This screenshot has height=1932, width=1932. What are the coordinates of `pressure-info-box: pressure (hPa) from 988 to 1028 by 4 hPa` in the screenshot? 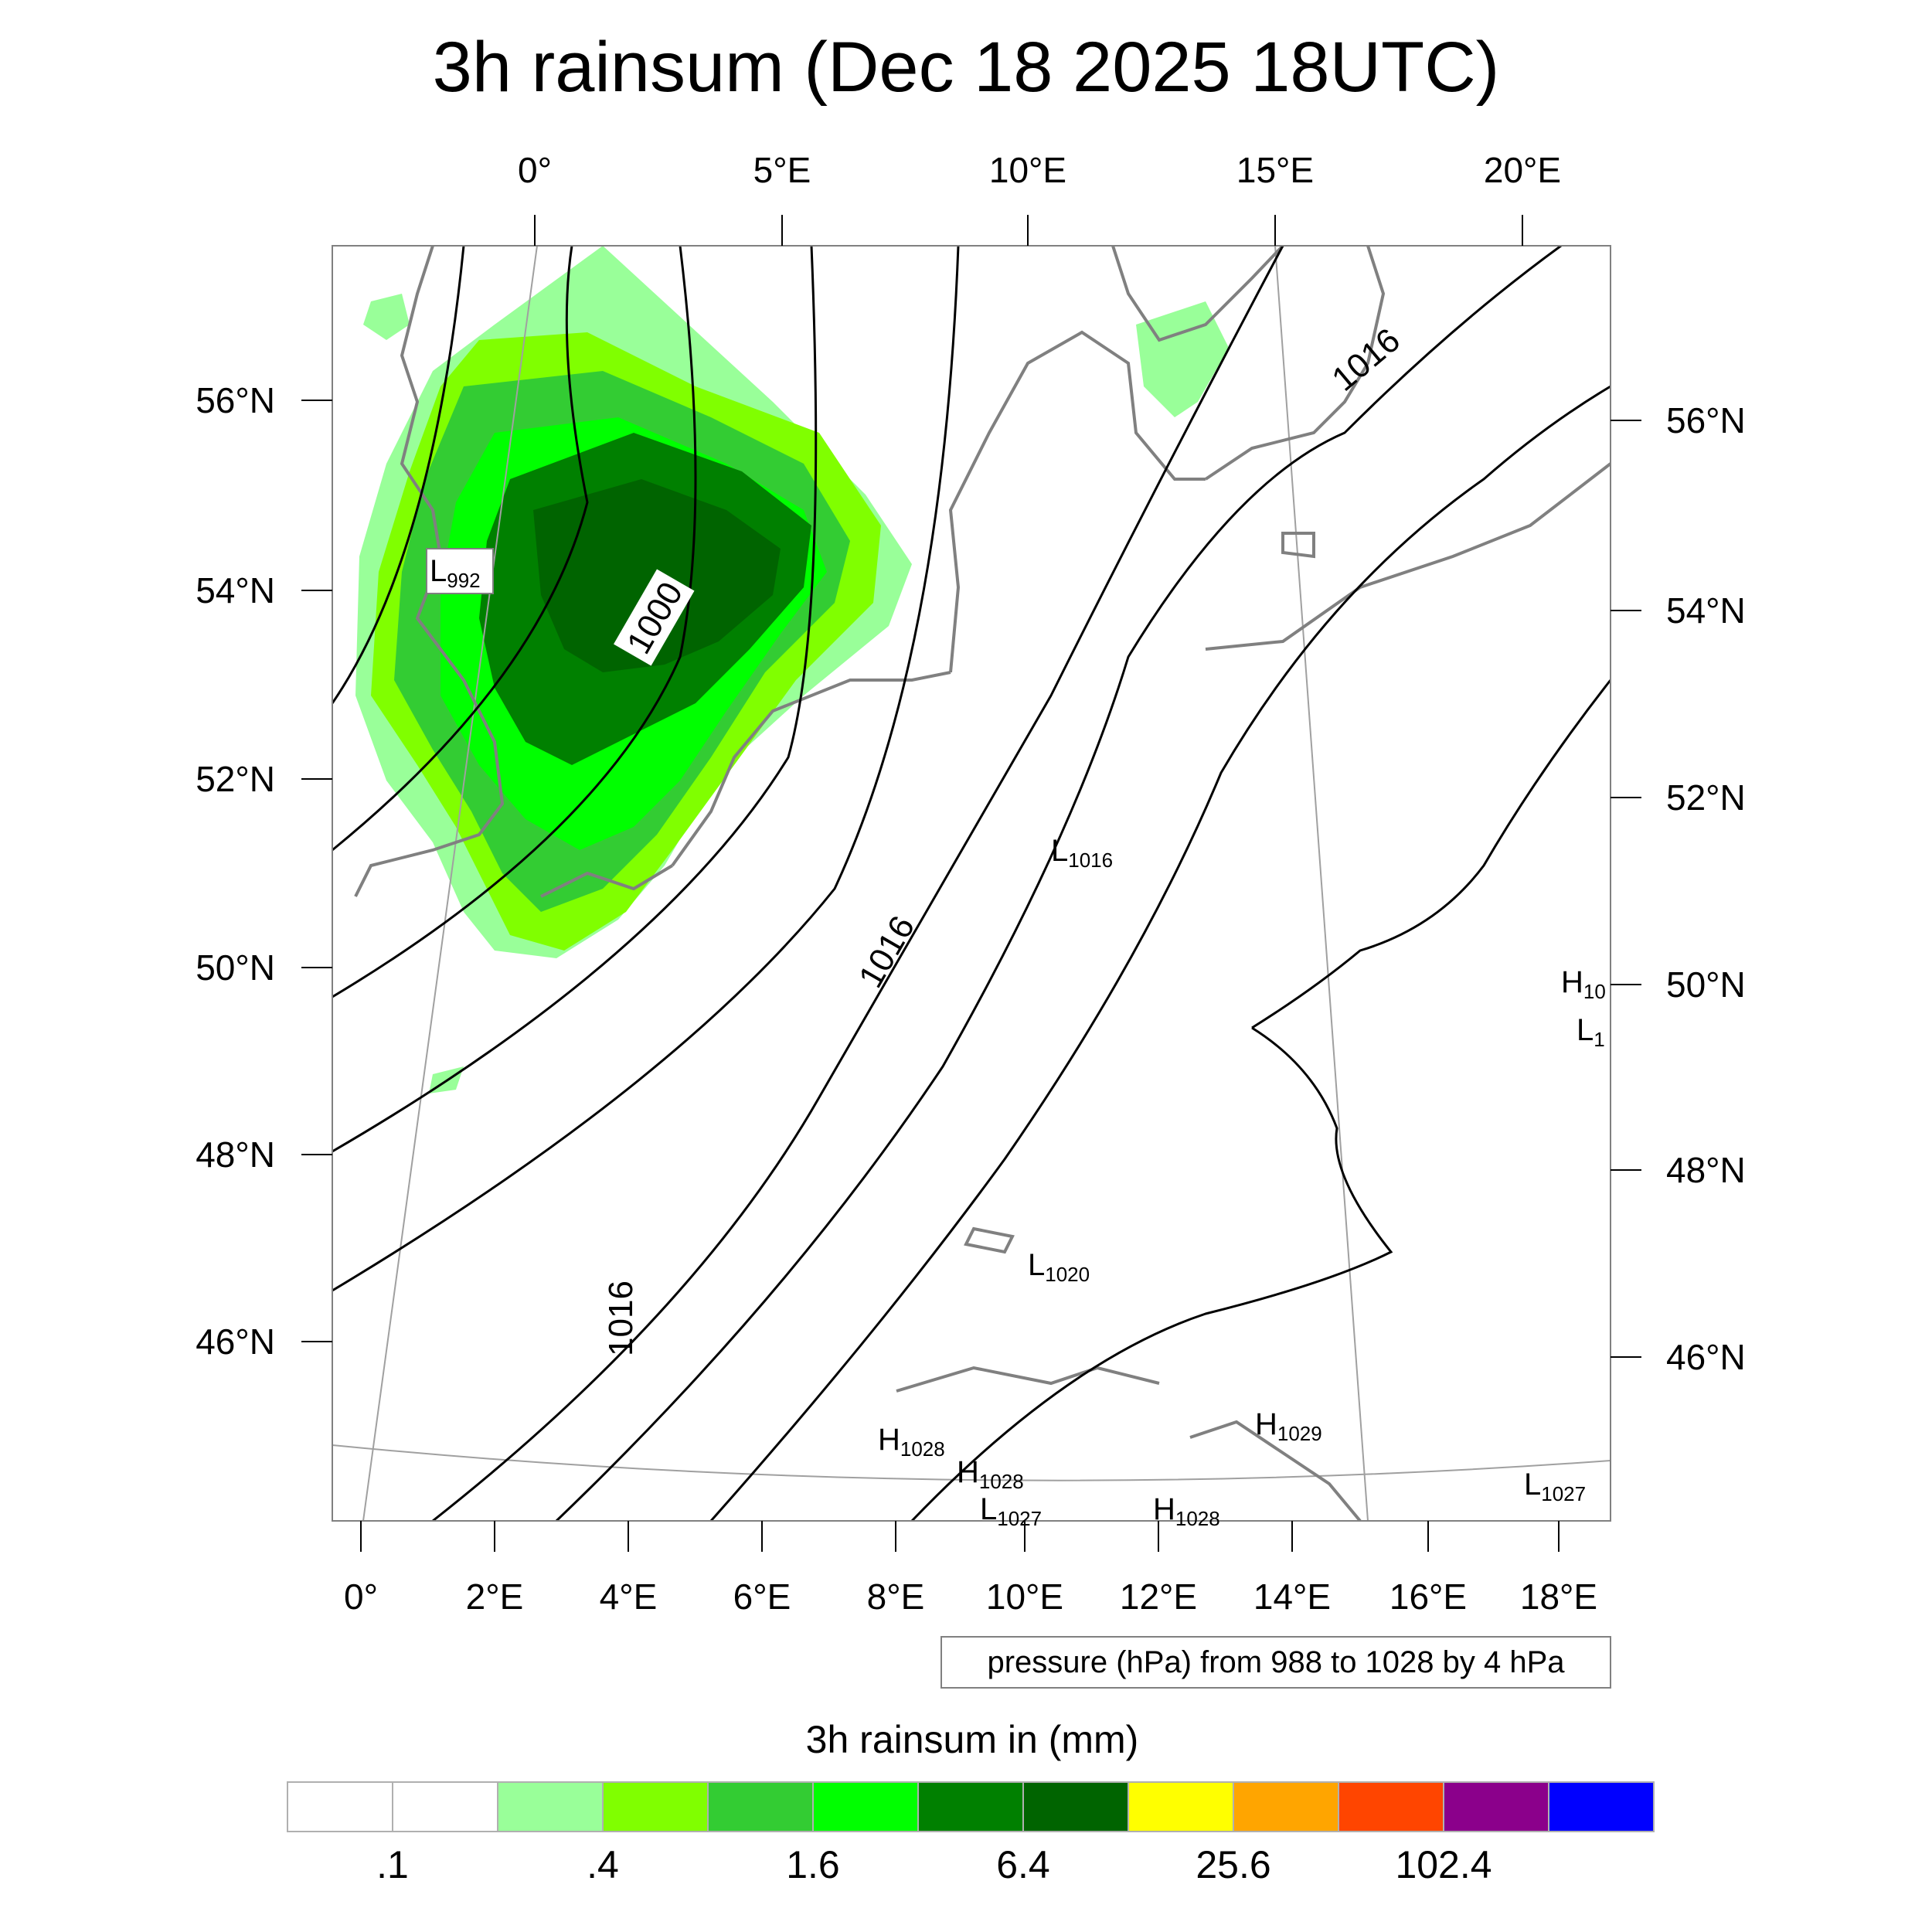 It's located at (1276, 1662).